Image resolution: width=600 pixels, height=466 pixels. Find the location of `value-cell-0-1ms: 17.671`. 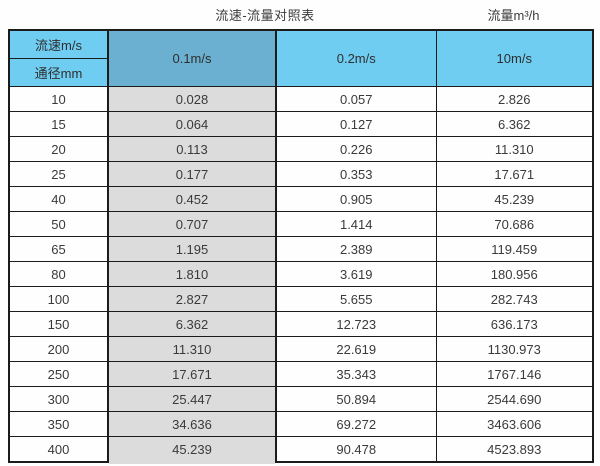

value-cell-0-1ms: 17.671 is located at coordinates (192, 374).